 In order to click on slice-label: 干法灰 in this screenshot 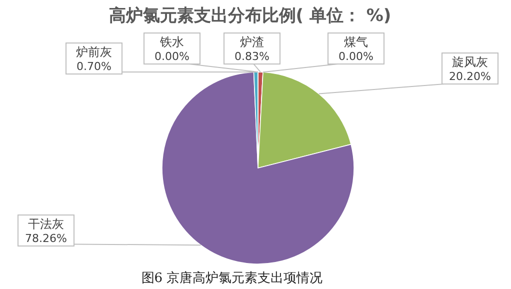, I will do `click(46, 224)`.